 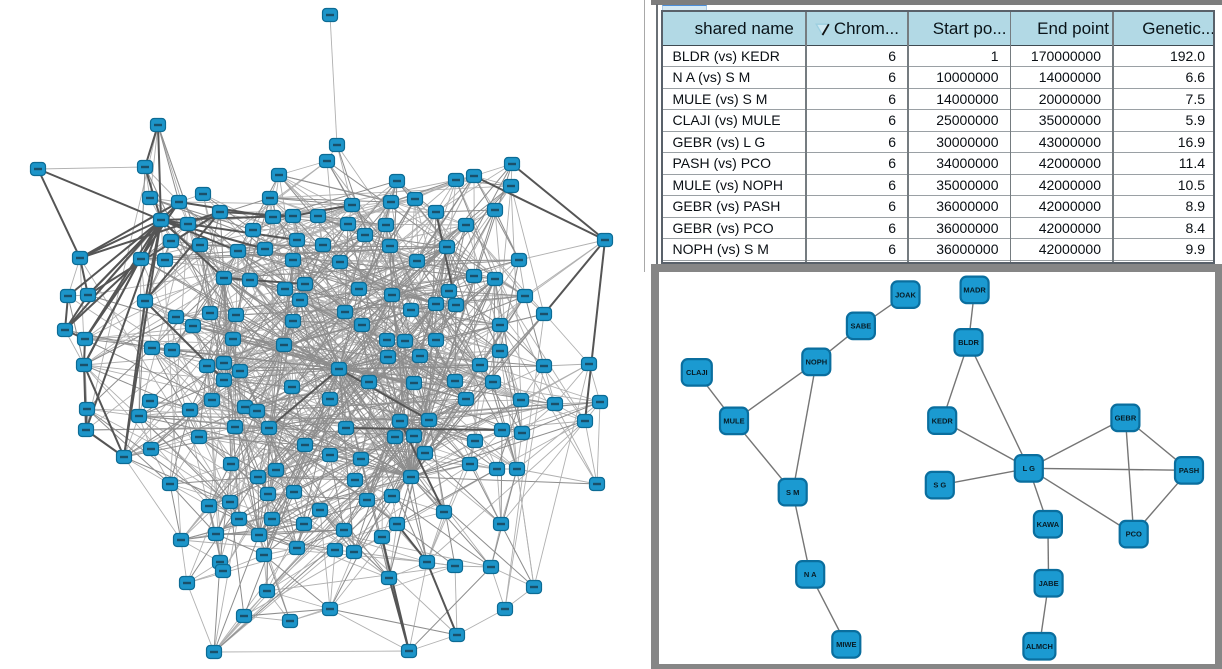 I want to click on svg-text: PCO, so click(x=1134, y=533).